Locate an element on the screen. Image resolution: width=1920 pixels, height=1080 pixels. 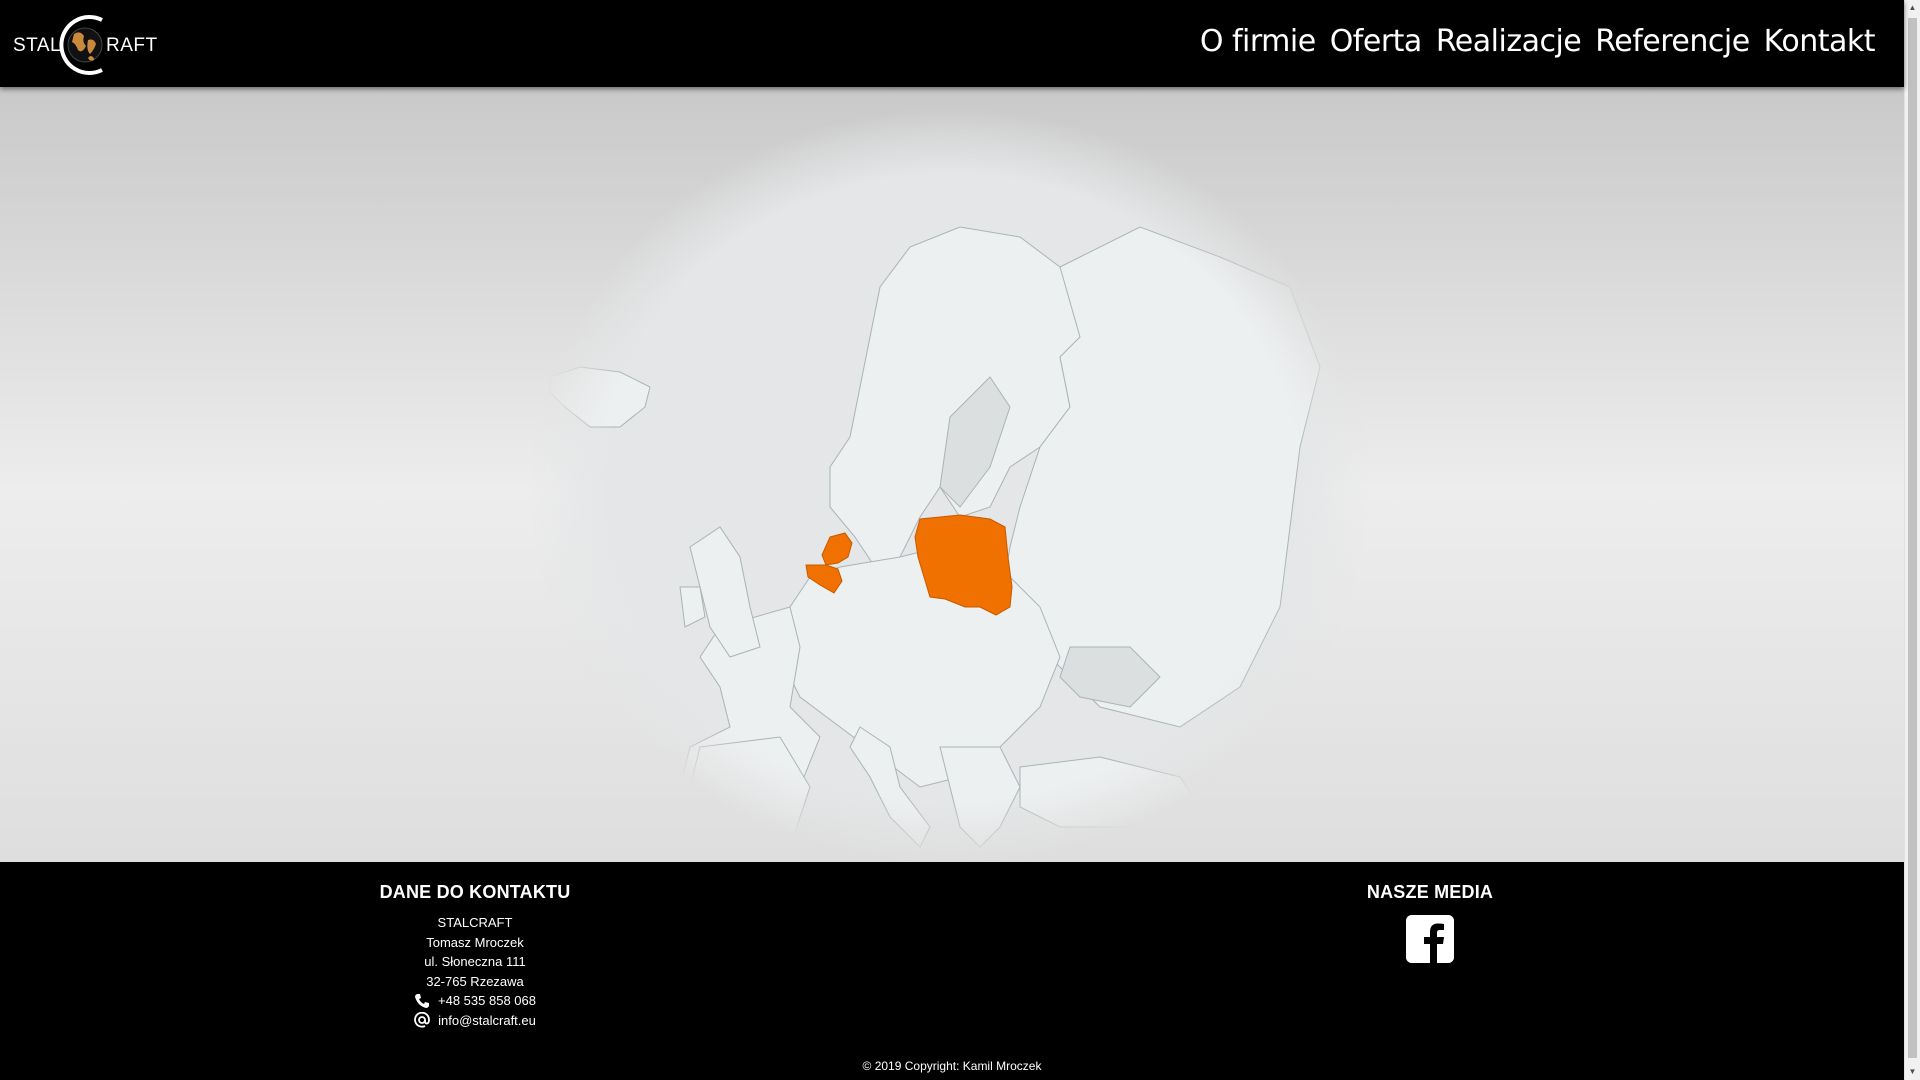
scroll-up-arrow-icon: ▲ is located at coordinates (1912, 7).